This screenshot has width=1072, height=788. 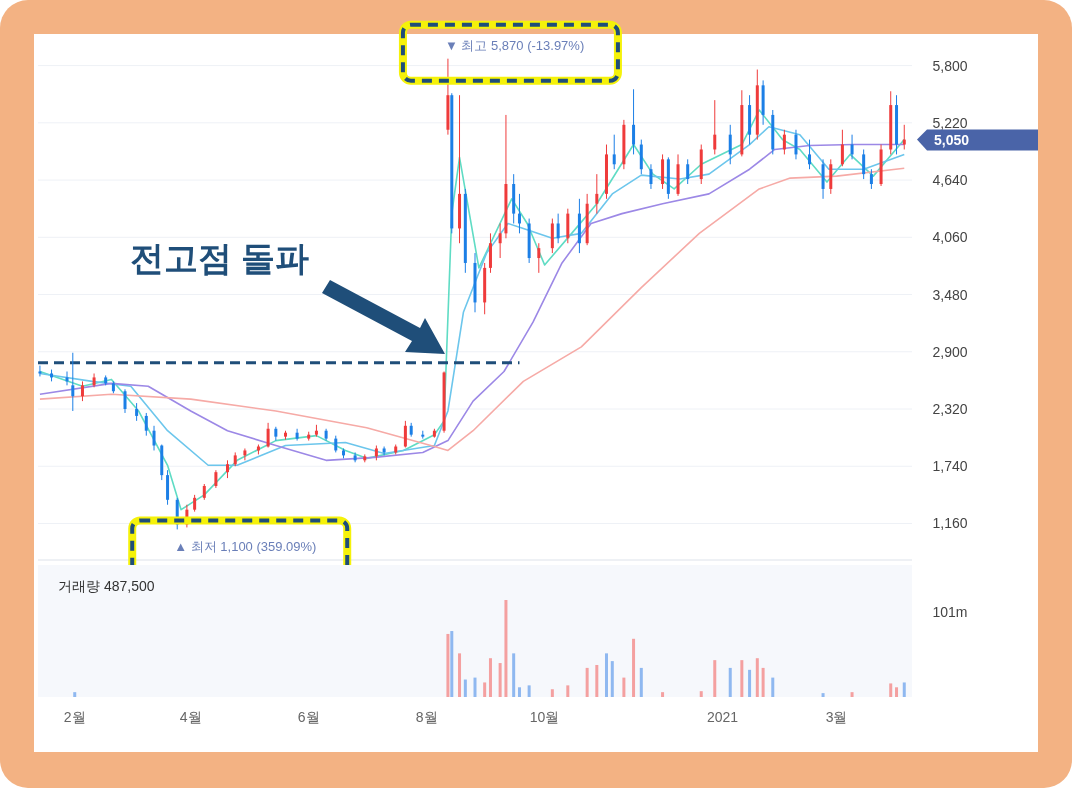 I want to click on annotation: ▼ 최고 5,870 (-13.97%), so click(x=514, y=45).